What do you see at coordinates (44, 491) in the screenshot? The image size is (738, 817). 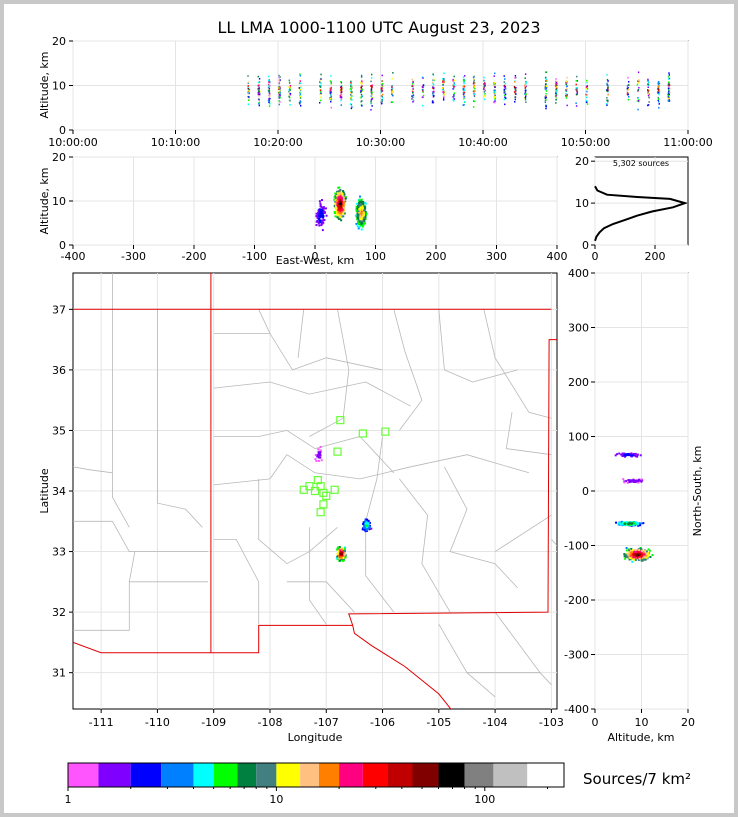 I see `plan-view-ylabel: Latitude` at bounding box center [44, 491].